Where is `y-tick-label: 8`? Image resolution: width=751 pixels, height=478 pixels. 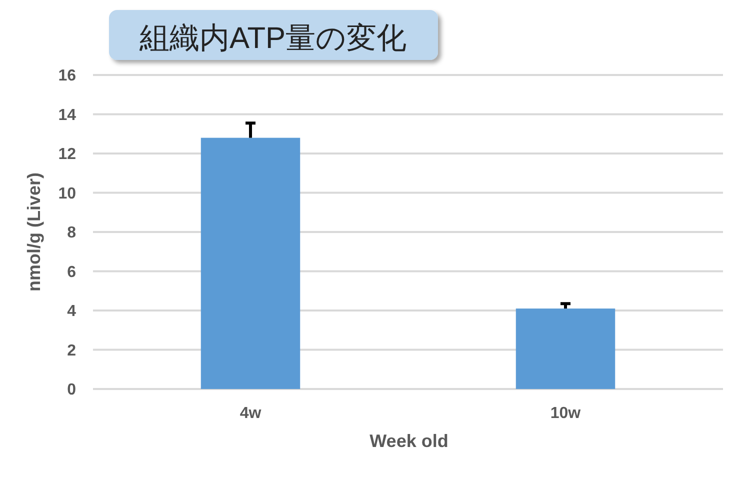 y-tick-label: 8 is located at coordinates (71, 233).